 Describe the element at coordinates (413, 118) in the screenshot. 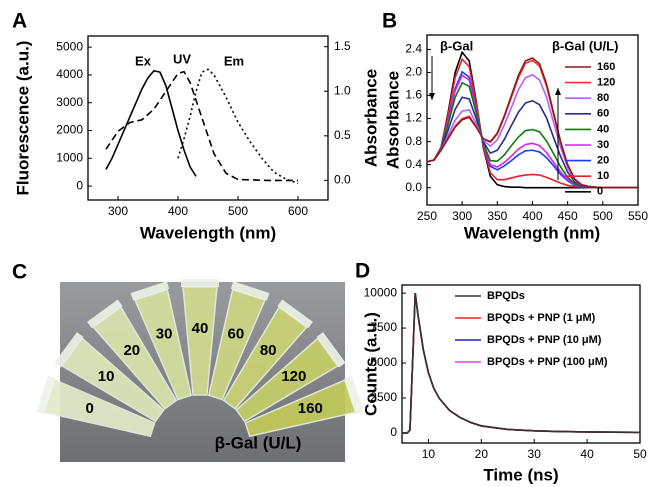

I see `y-tick-label: 1.2` at that location.